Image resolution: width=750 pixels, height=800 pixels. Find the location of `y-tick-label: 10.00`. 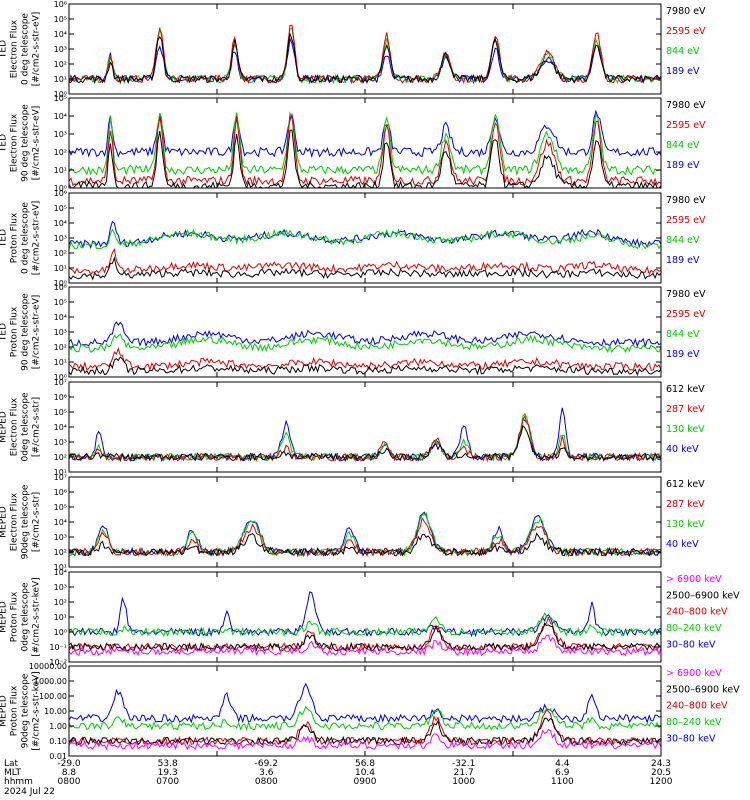

y-tick-label: 10.00 is located at coordinates (55, 711).